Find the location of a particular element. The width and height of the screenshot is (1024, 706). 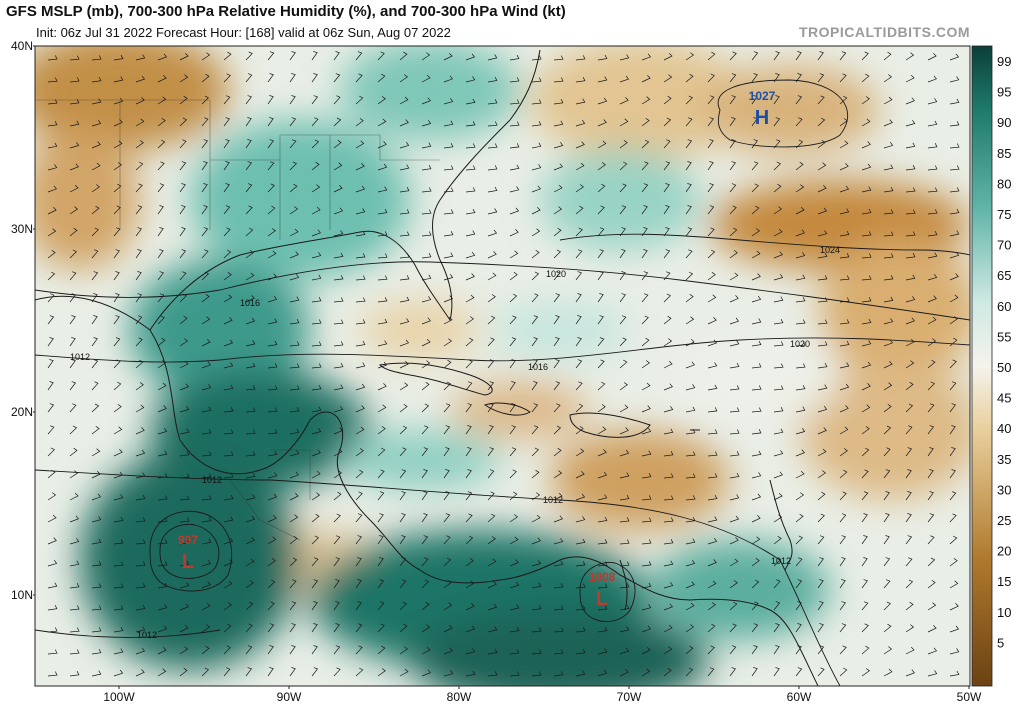

lon-label: 80W is located at coordinates (459, 697).